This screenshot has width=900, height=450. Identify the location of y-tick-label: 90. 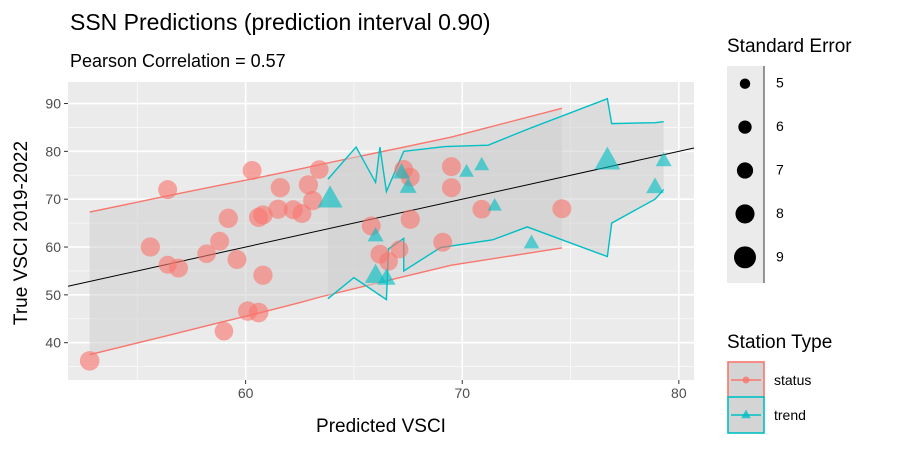
(53, 104).